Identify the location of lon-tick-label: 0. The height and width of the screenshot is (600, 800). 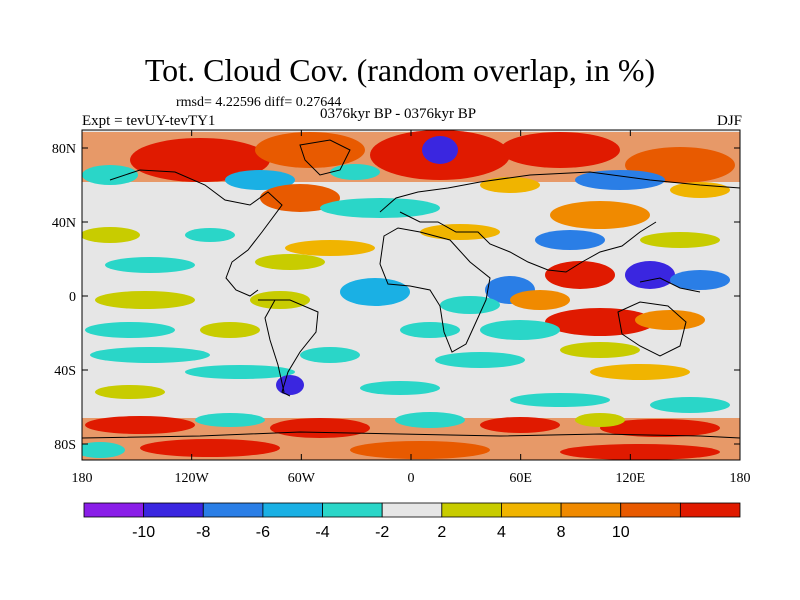
(411, 478).